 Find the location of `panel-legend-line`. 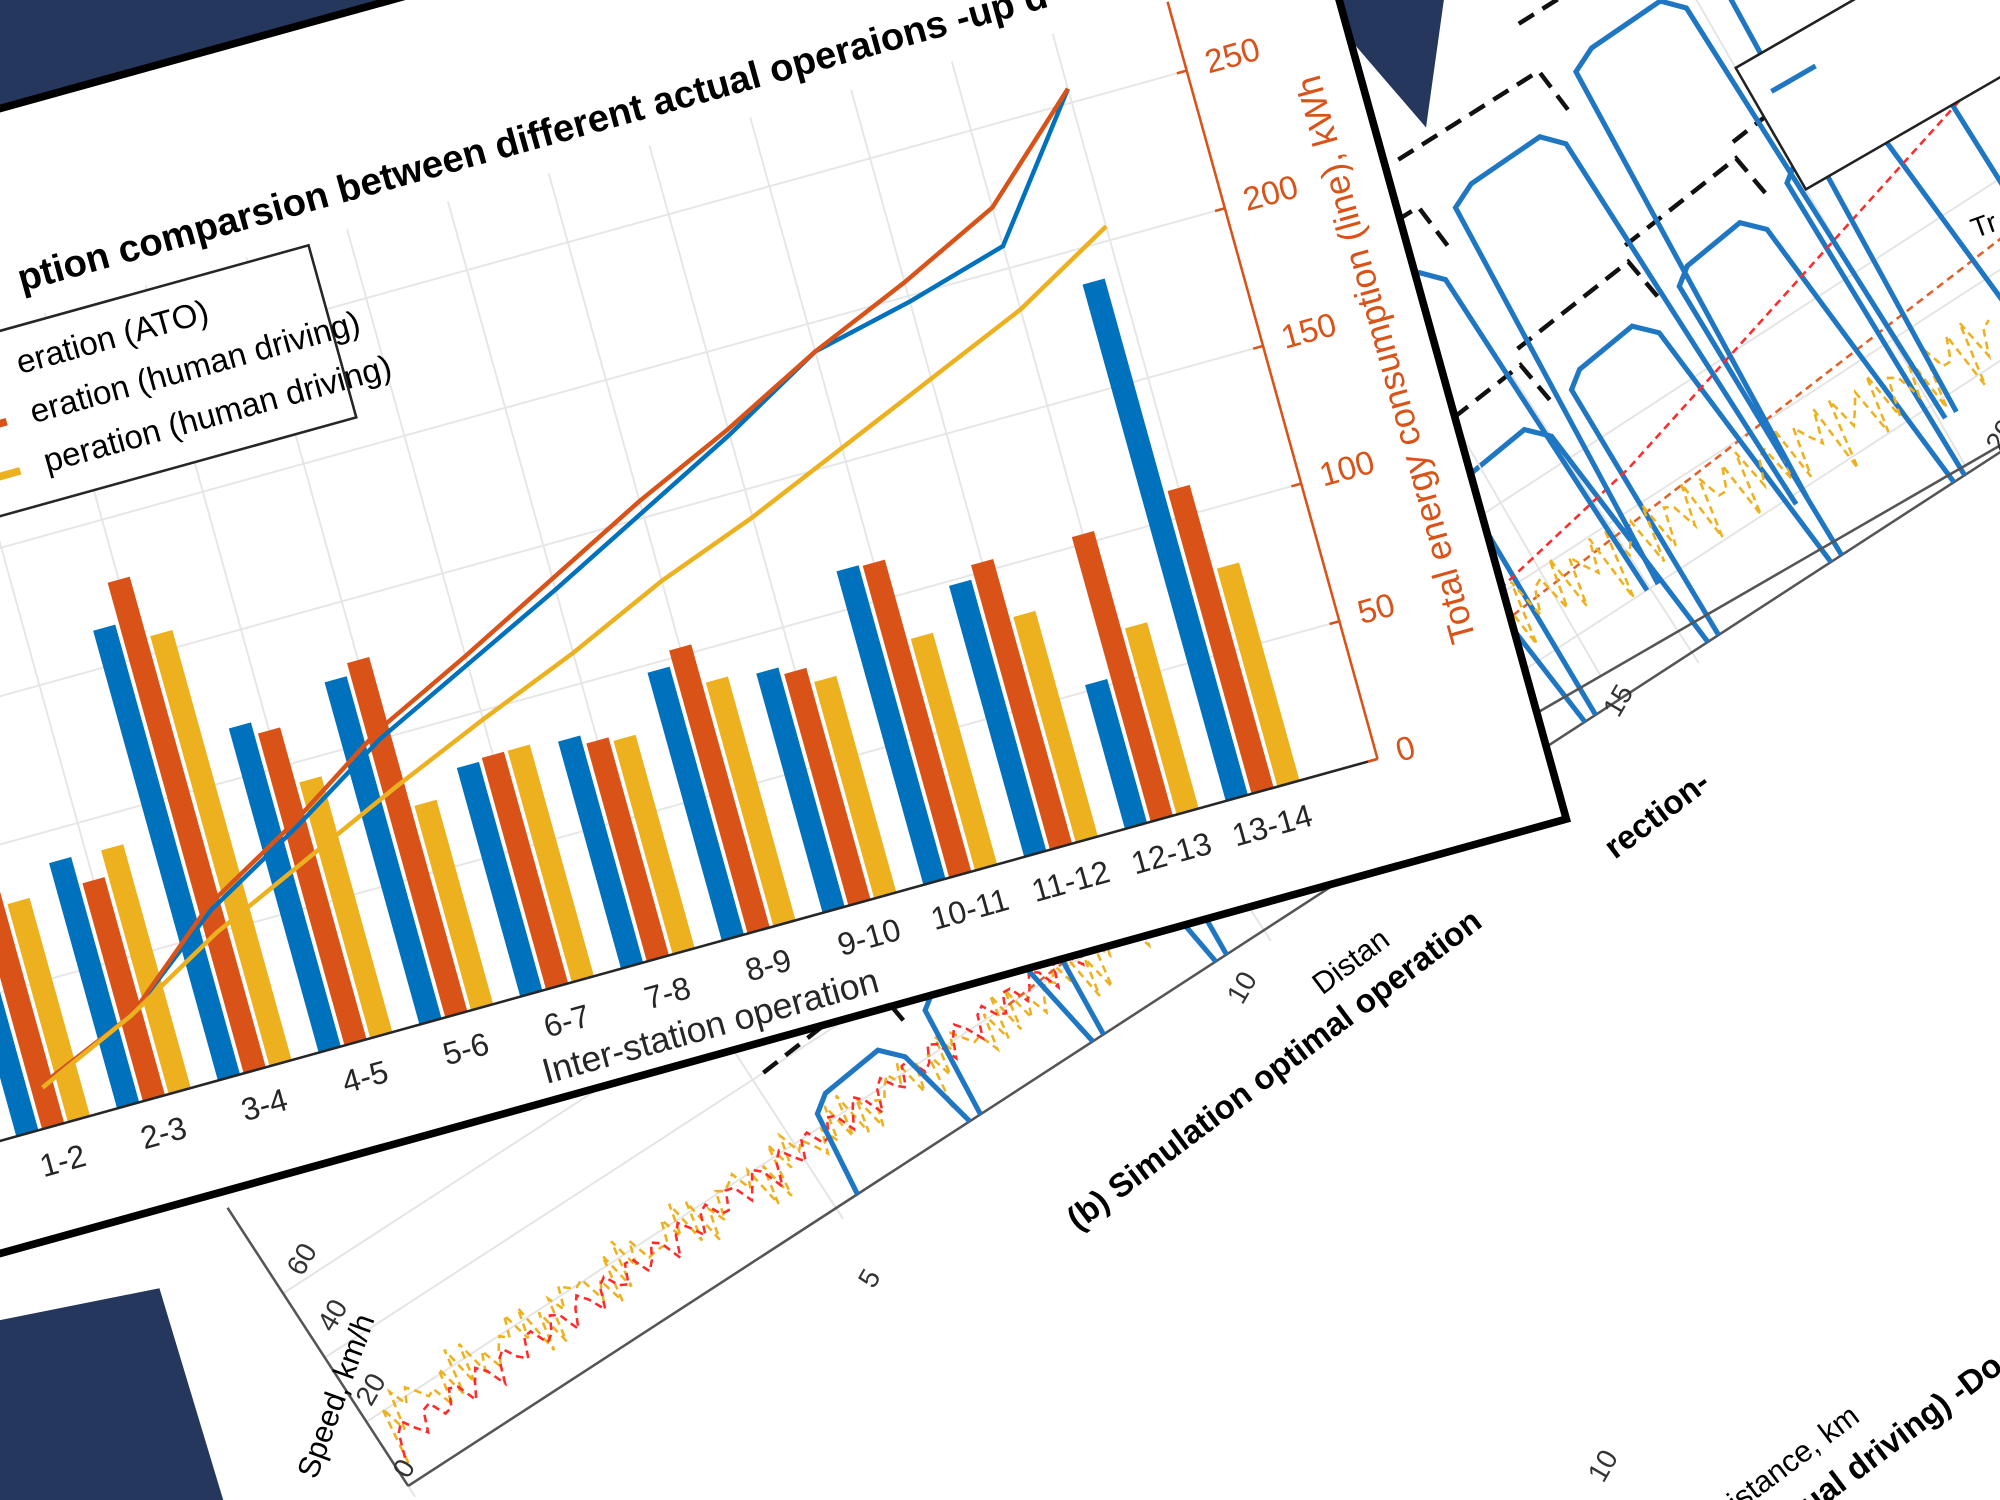

panel-legend-line is located at coordinates (1793, 78).